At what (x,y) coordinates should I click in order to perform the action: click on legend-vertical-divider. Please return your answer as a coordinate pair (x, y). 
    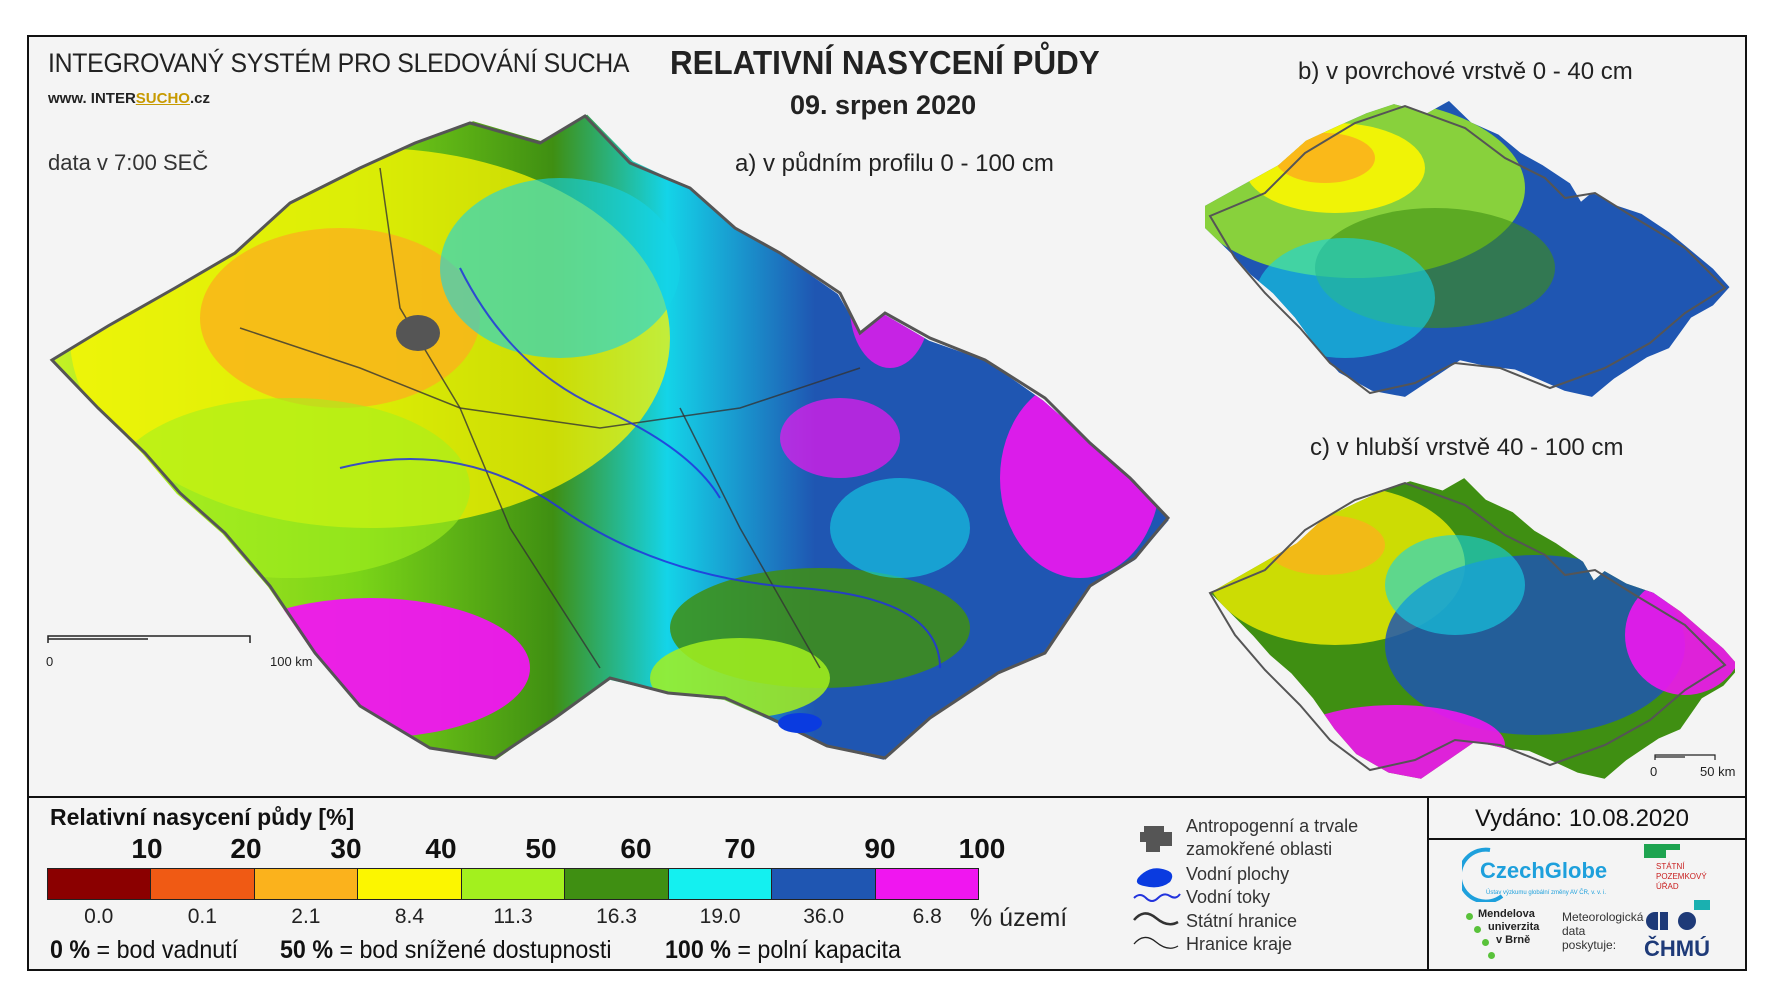
    Looking at the image, I should click on (1428, 883).